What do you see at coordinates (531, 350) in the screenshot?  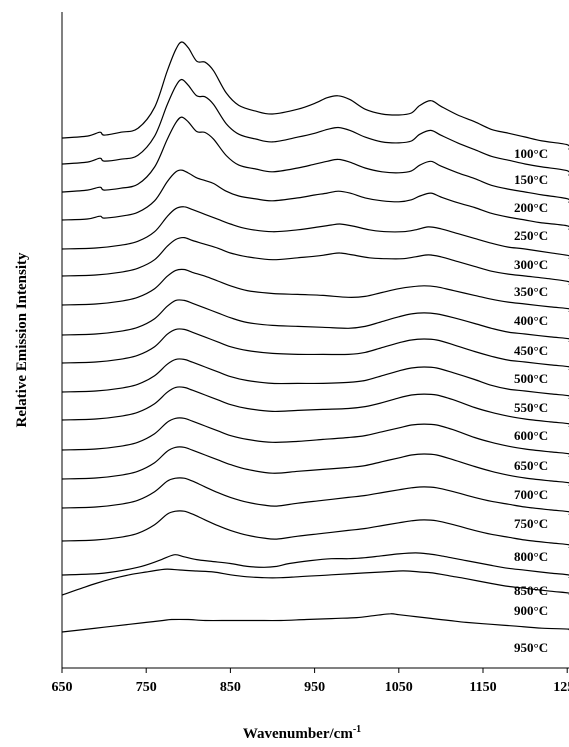 I see `curve-label: 450°C` at bounding box center [531, 350].